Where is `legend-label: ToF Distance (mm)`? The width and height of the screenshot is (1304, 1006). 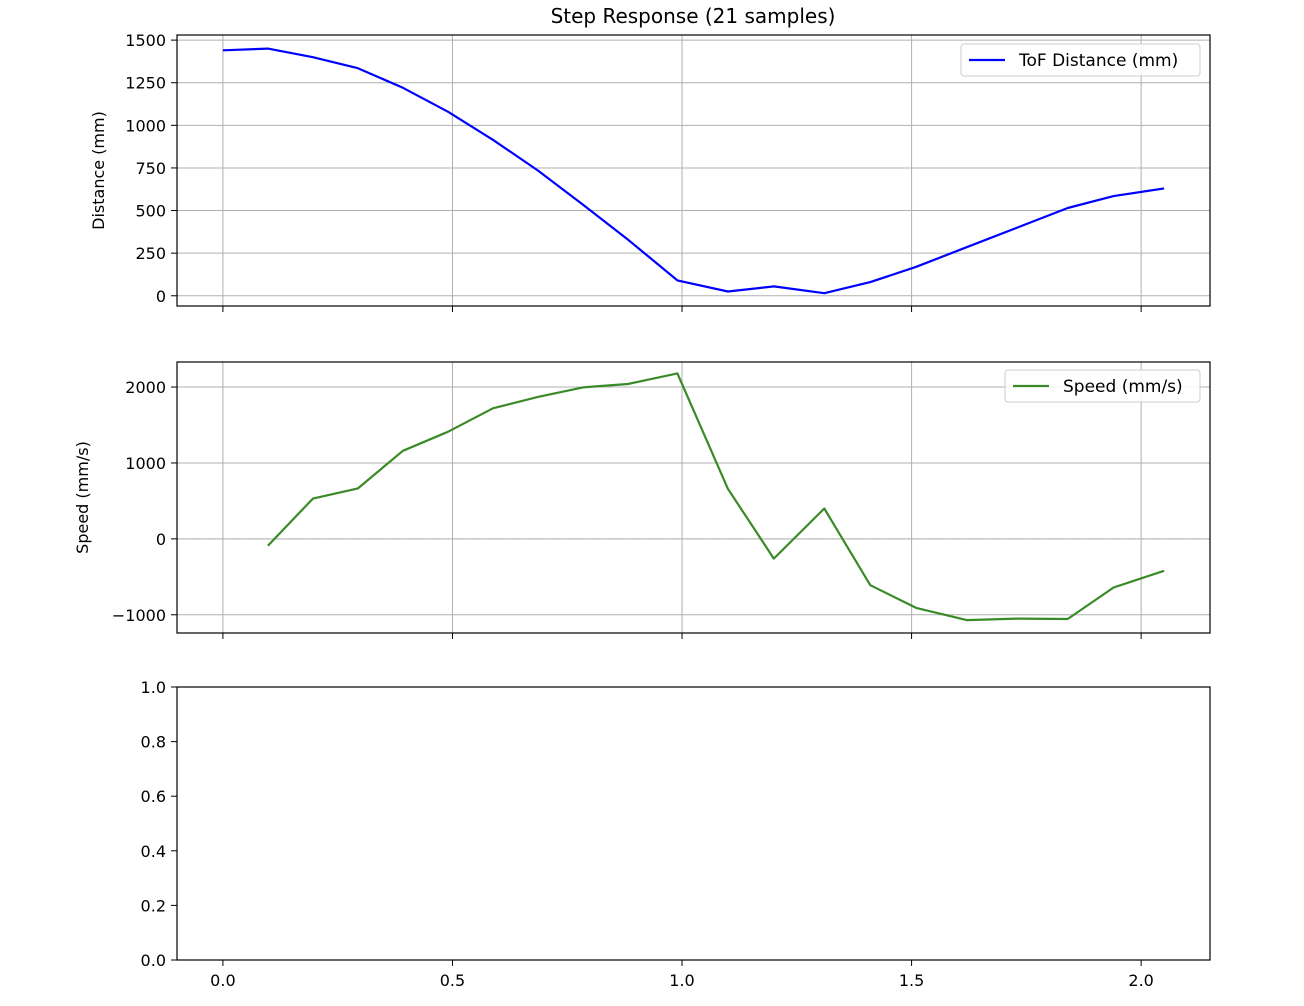
legend-label: ToF Distance (mm) is located at coordinates (1098, 61).